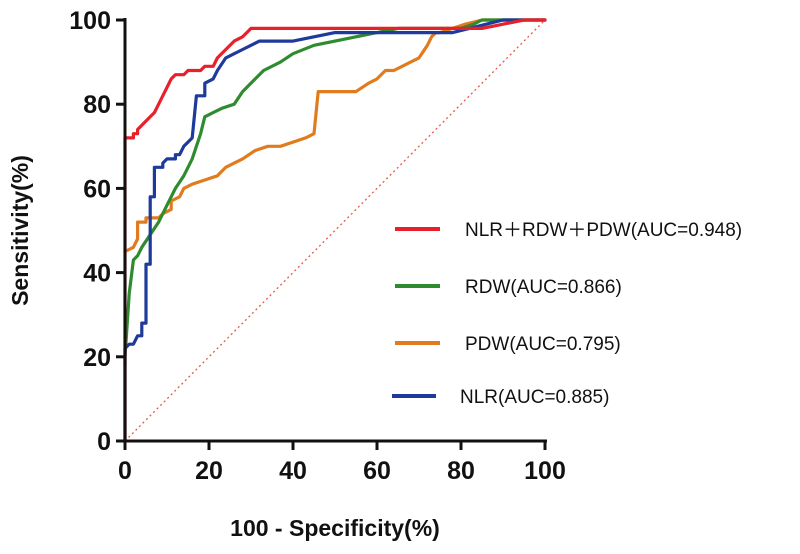  What do you see at coordinates (90, 21) in the screenshot?
I see `y-tick-label: 100` at bounding box center [90, 21].